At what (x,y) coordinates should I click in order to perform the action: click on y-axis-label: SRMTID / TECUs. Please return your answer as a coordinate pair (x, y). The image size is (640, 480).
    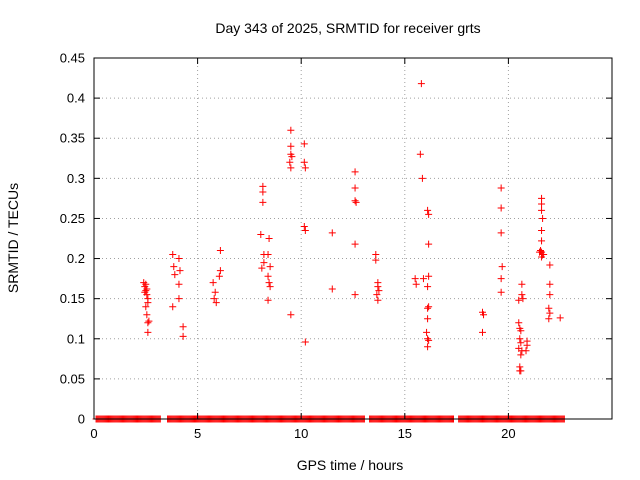
    Looking at the image, I should click on (13, 238).